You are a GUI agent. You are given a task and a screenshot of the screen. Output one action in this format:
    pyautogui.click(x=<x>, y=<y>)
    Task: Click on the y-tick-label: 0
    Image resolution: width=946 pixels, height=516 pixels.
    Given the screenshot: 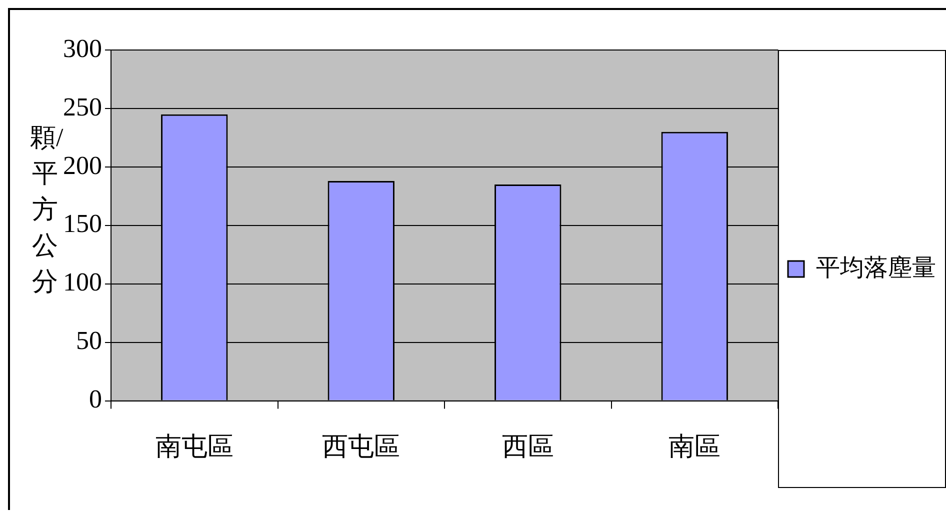 What is the action you would take?
    pyautogui.click(x=95, y=399)
    